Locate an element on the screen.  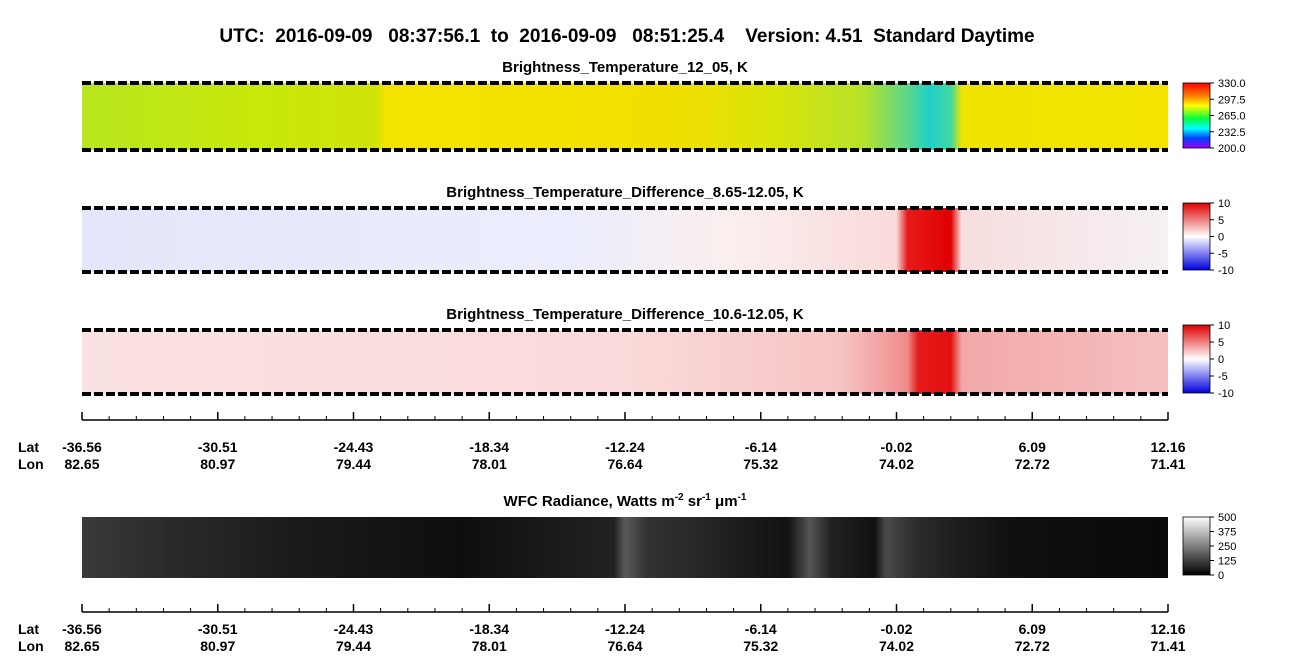
colorbar-label: 500 is located at coordinates (1227, 518).